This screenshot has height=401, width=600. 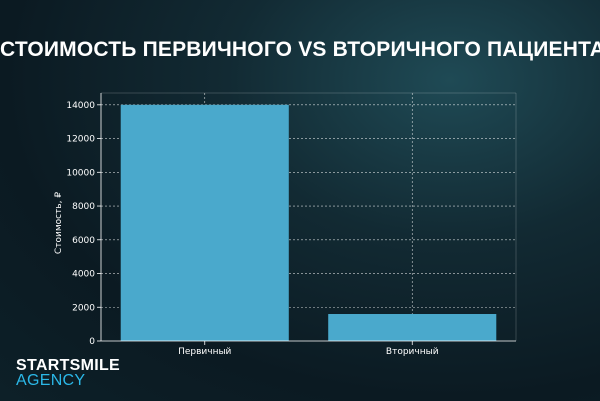 What do you see at coordinates (83, 241) in the screenshot?
I see `y-tick-label-3: 6000` at bounding box center [83, 241].